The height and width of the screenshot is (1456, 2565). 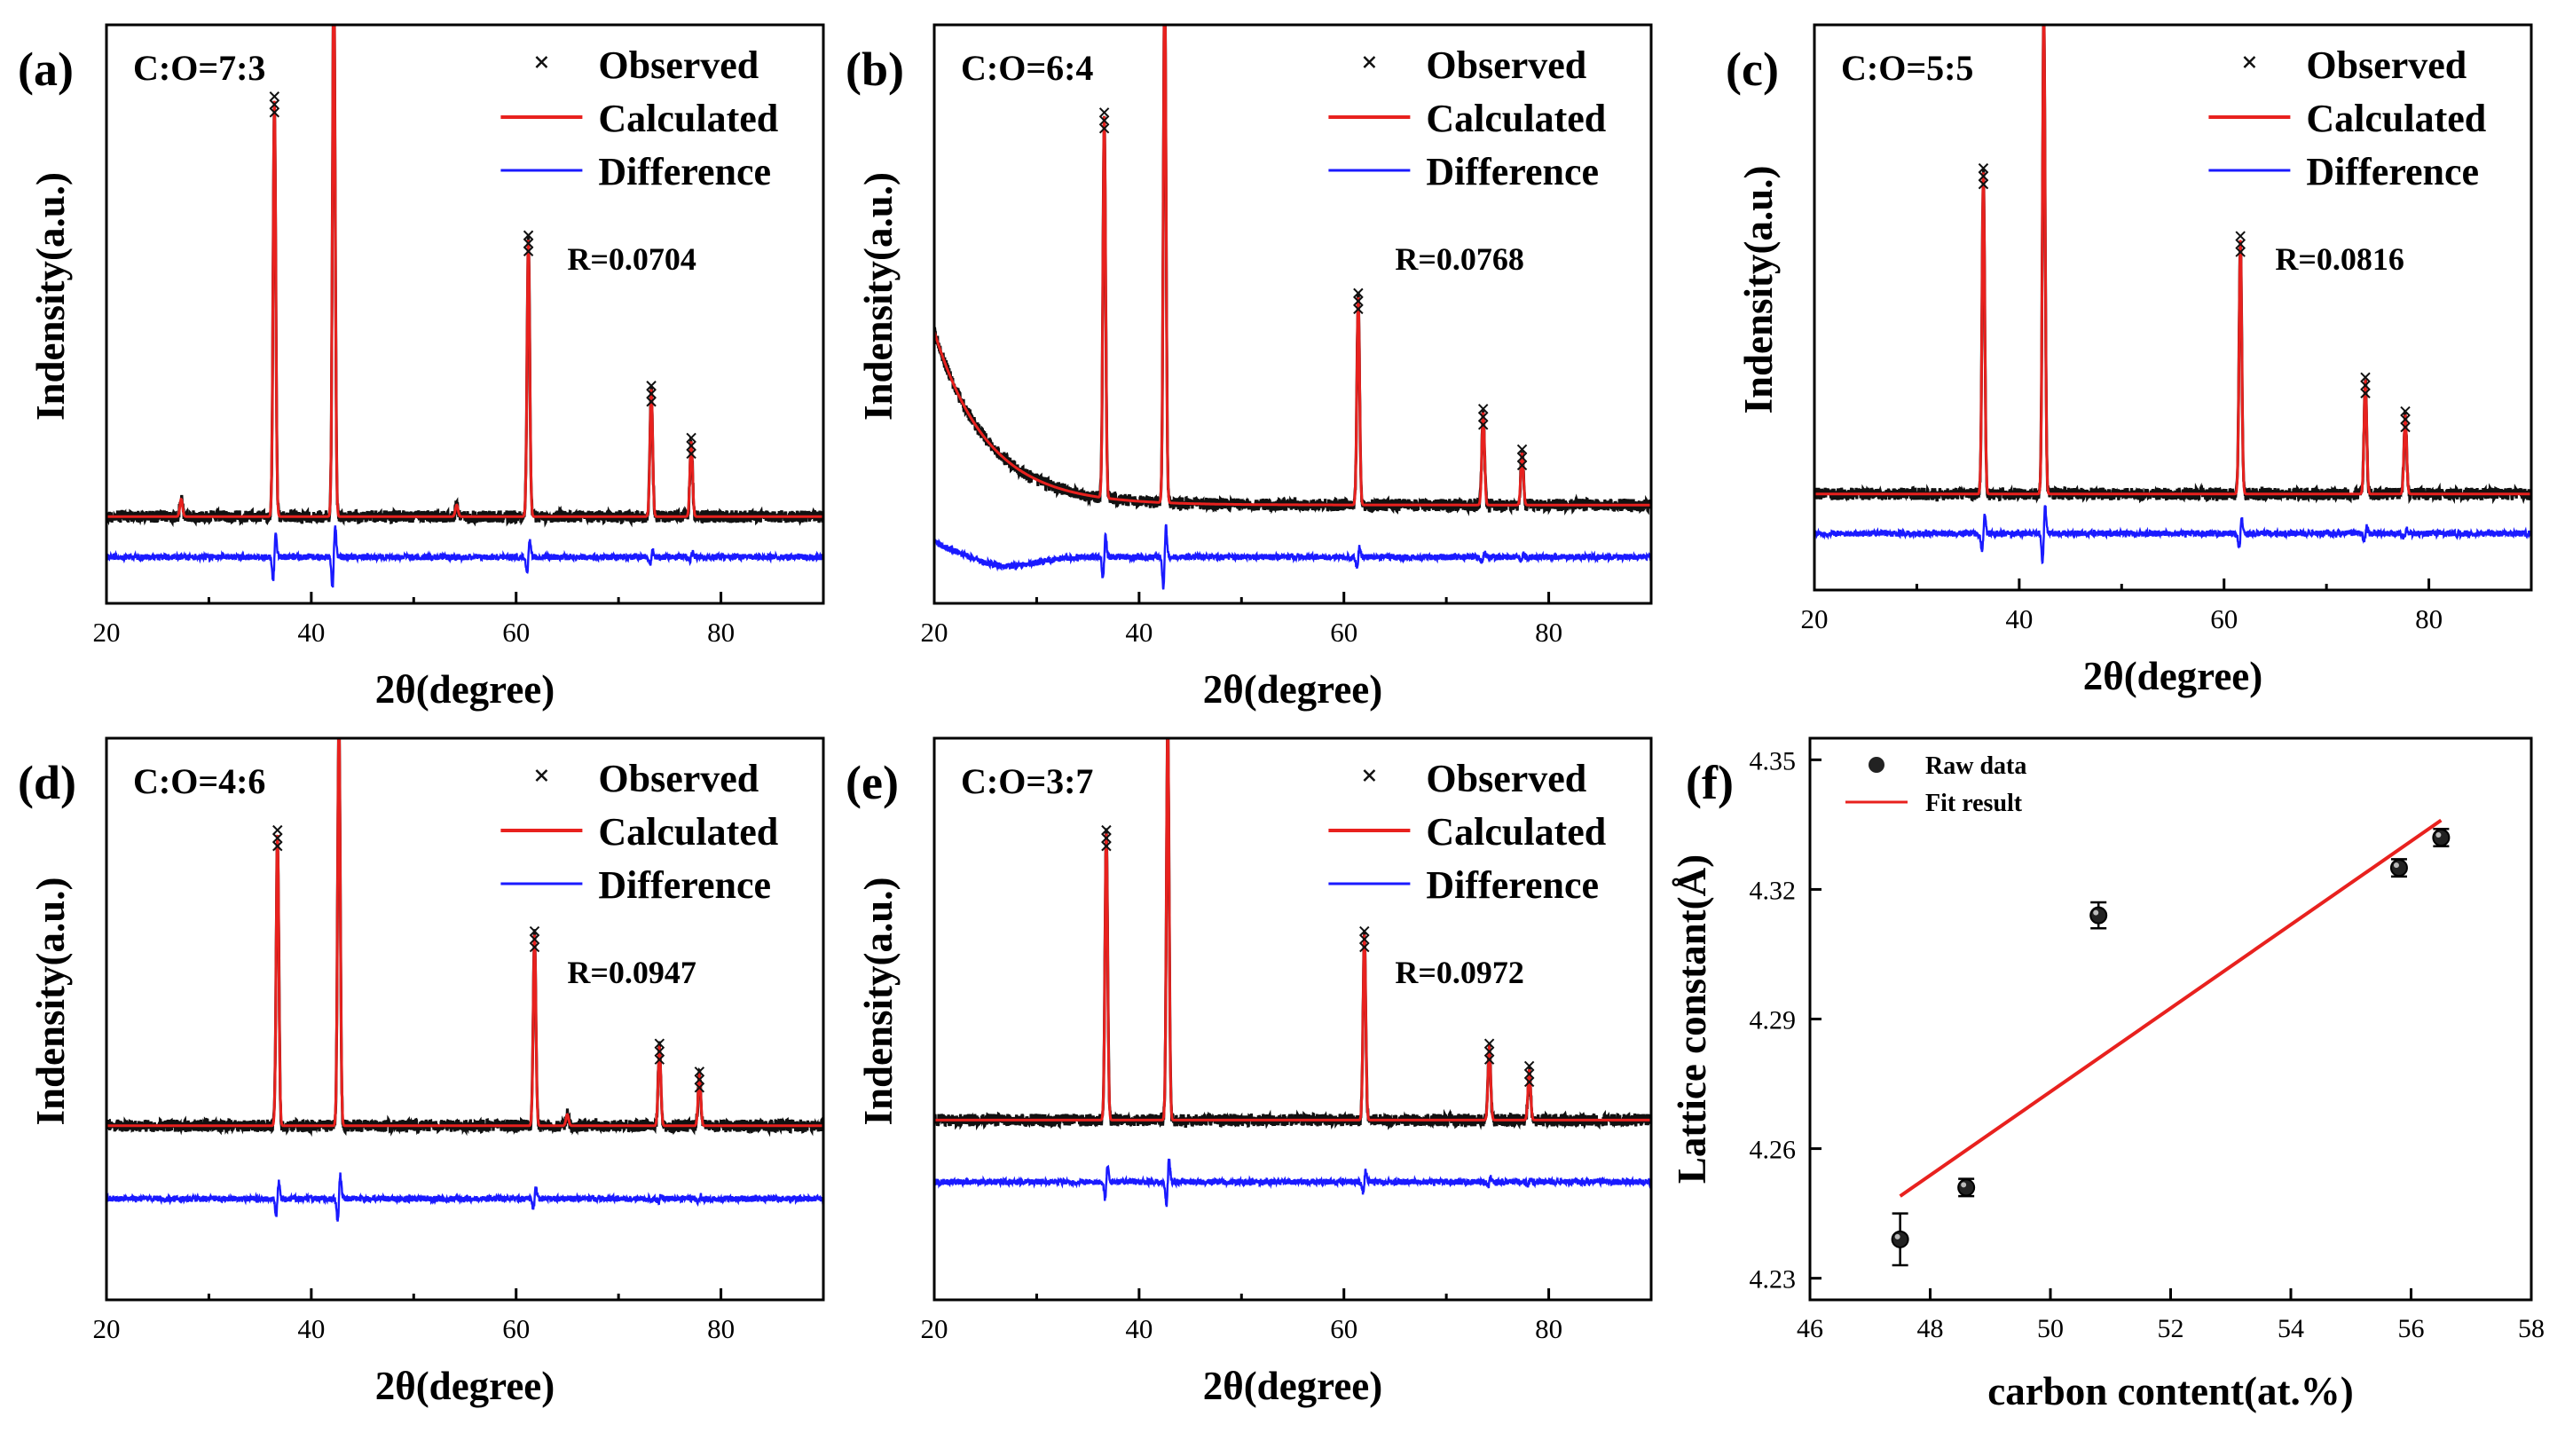 What do you see at coordinates (1773, 890) in the screenshot?
I see `y-tick-label: 4.32` at bounding box center [1773, 890].